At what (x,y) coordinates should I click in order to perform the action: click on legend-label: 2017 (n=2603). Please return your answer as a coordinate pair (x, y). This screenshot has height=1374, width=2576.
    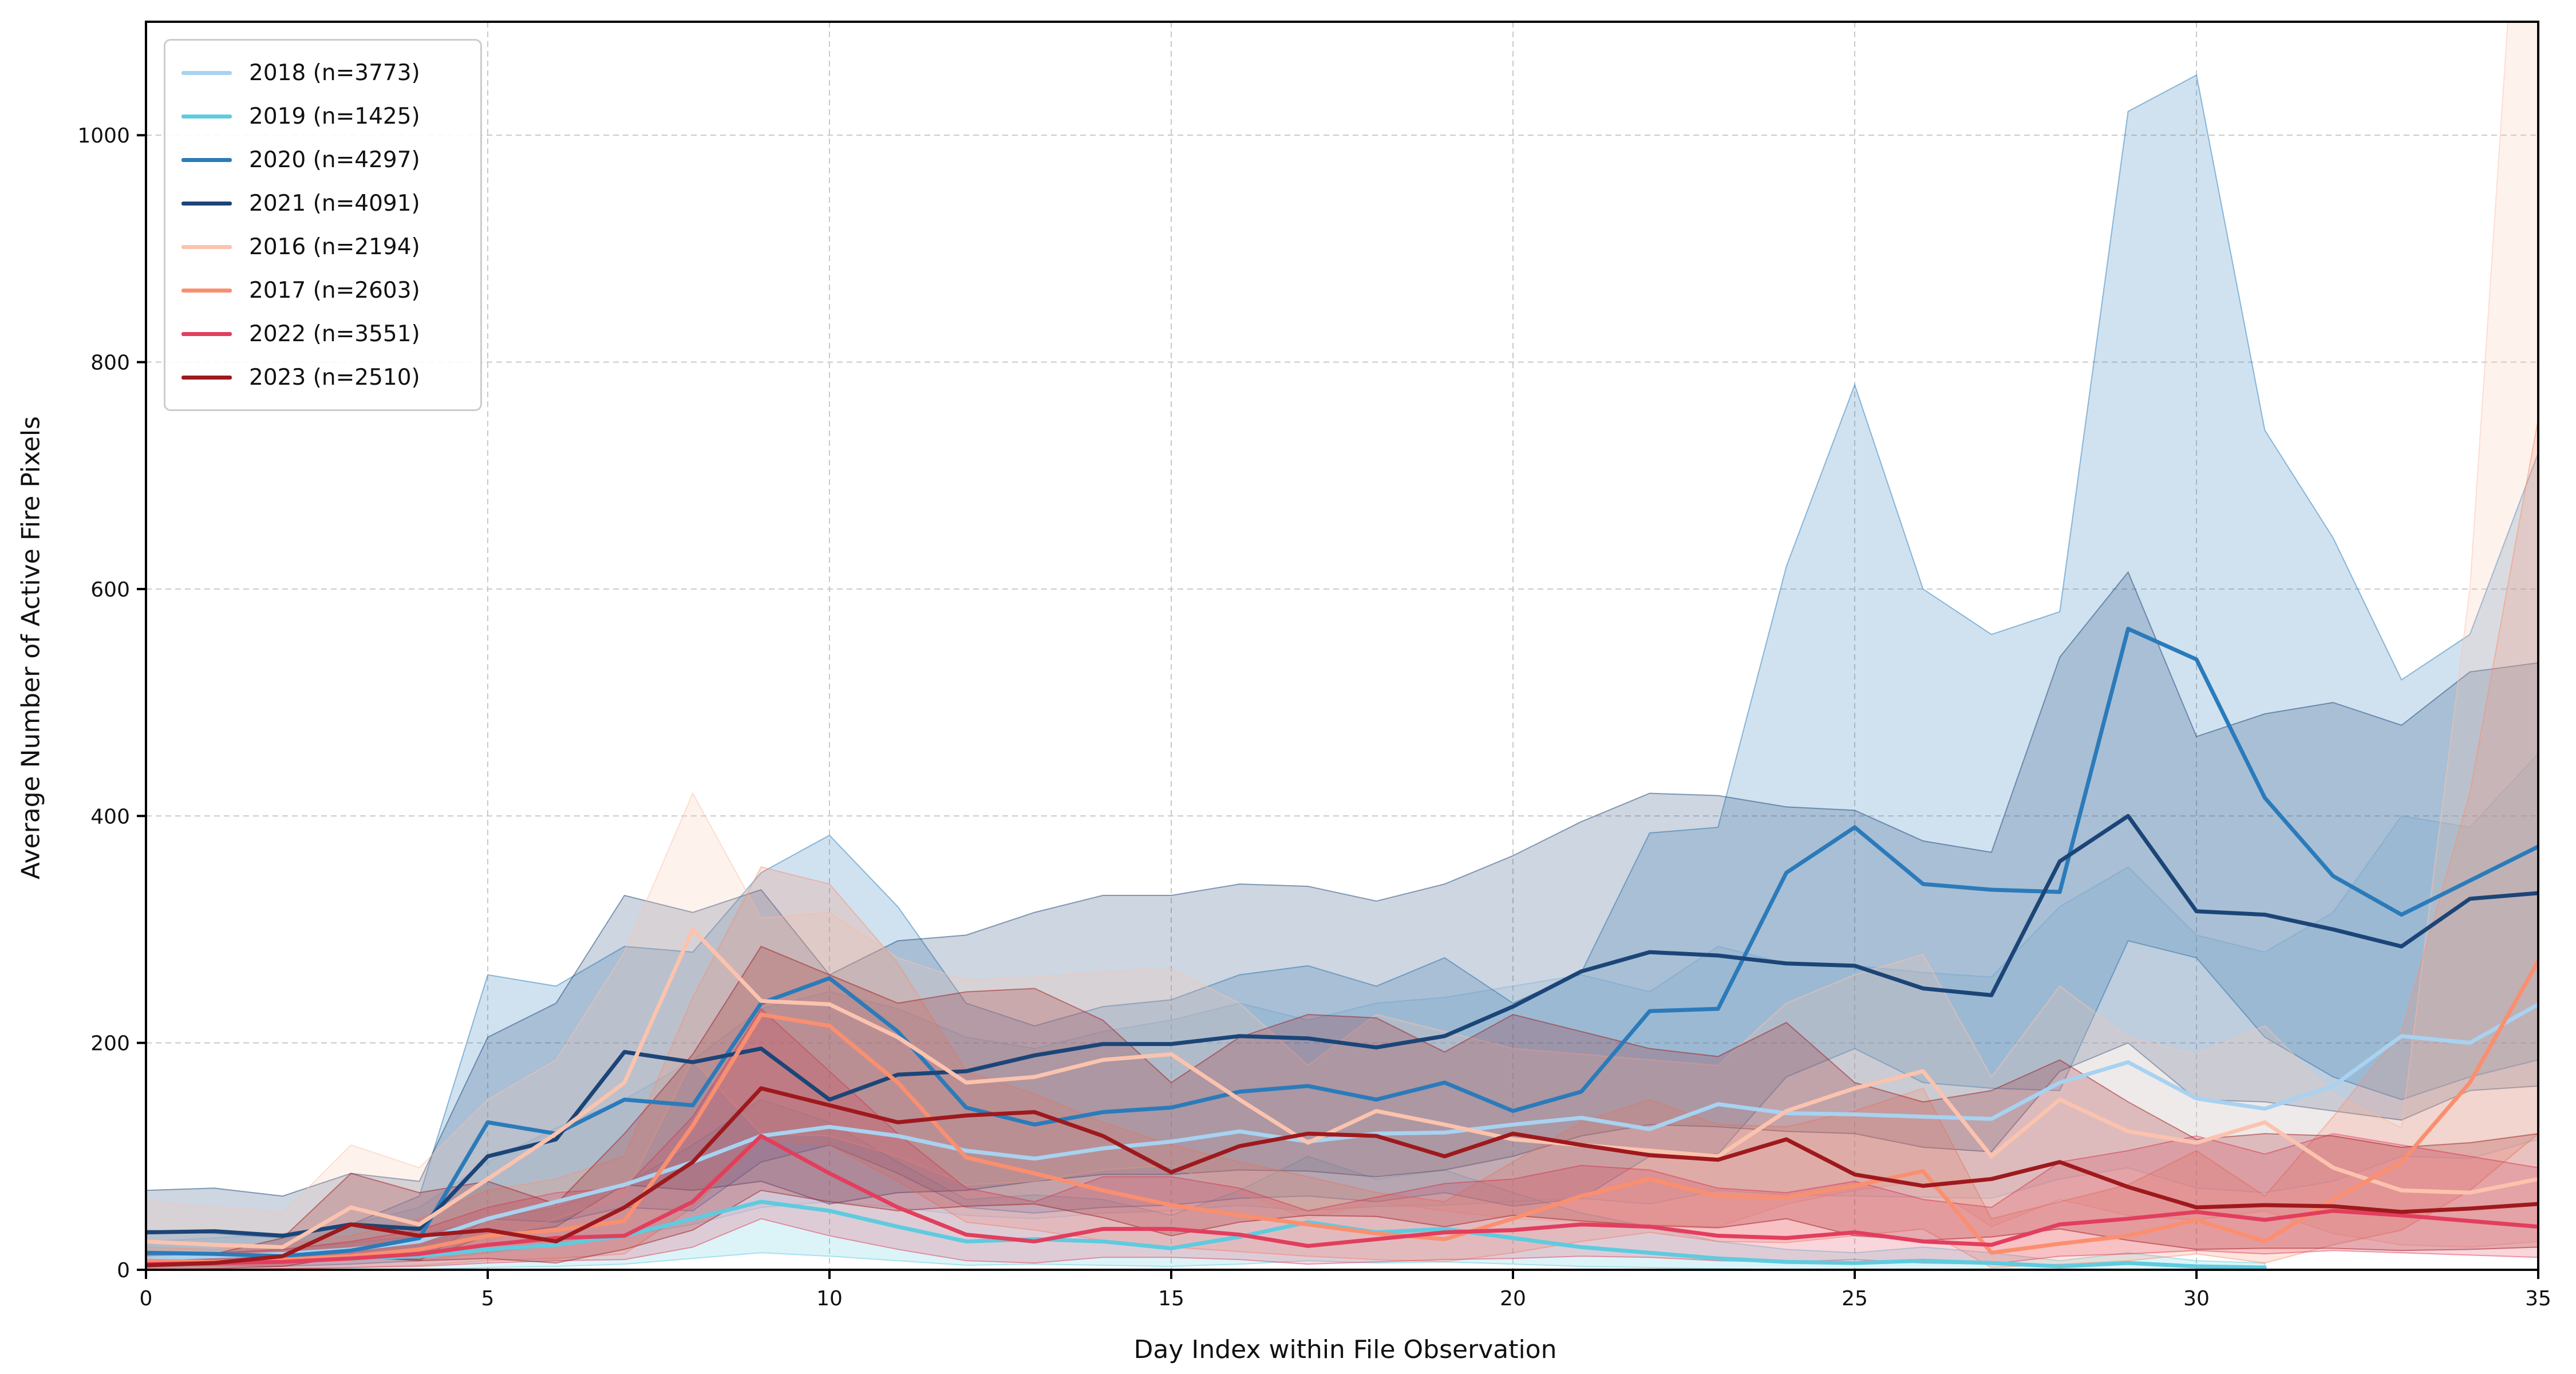
    Looking at the image, I should click on (334, 290).